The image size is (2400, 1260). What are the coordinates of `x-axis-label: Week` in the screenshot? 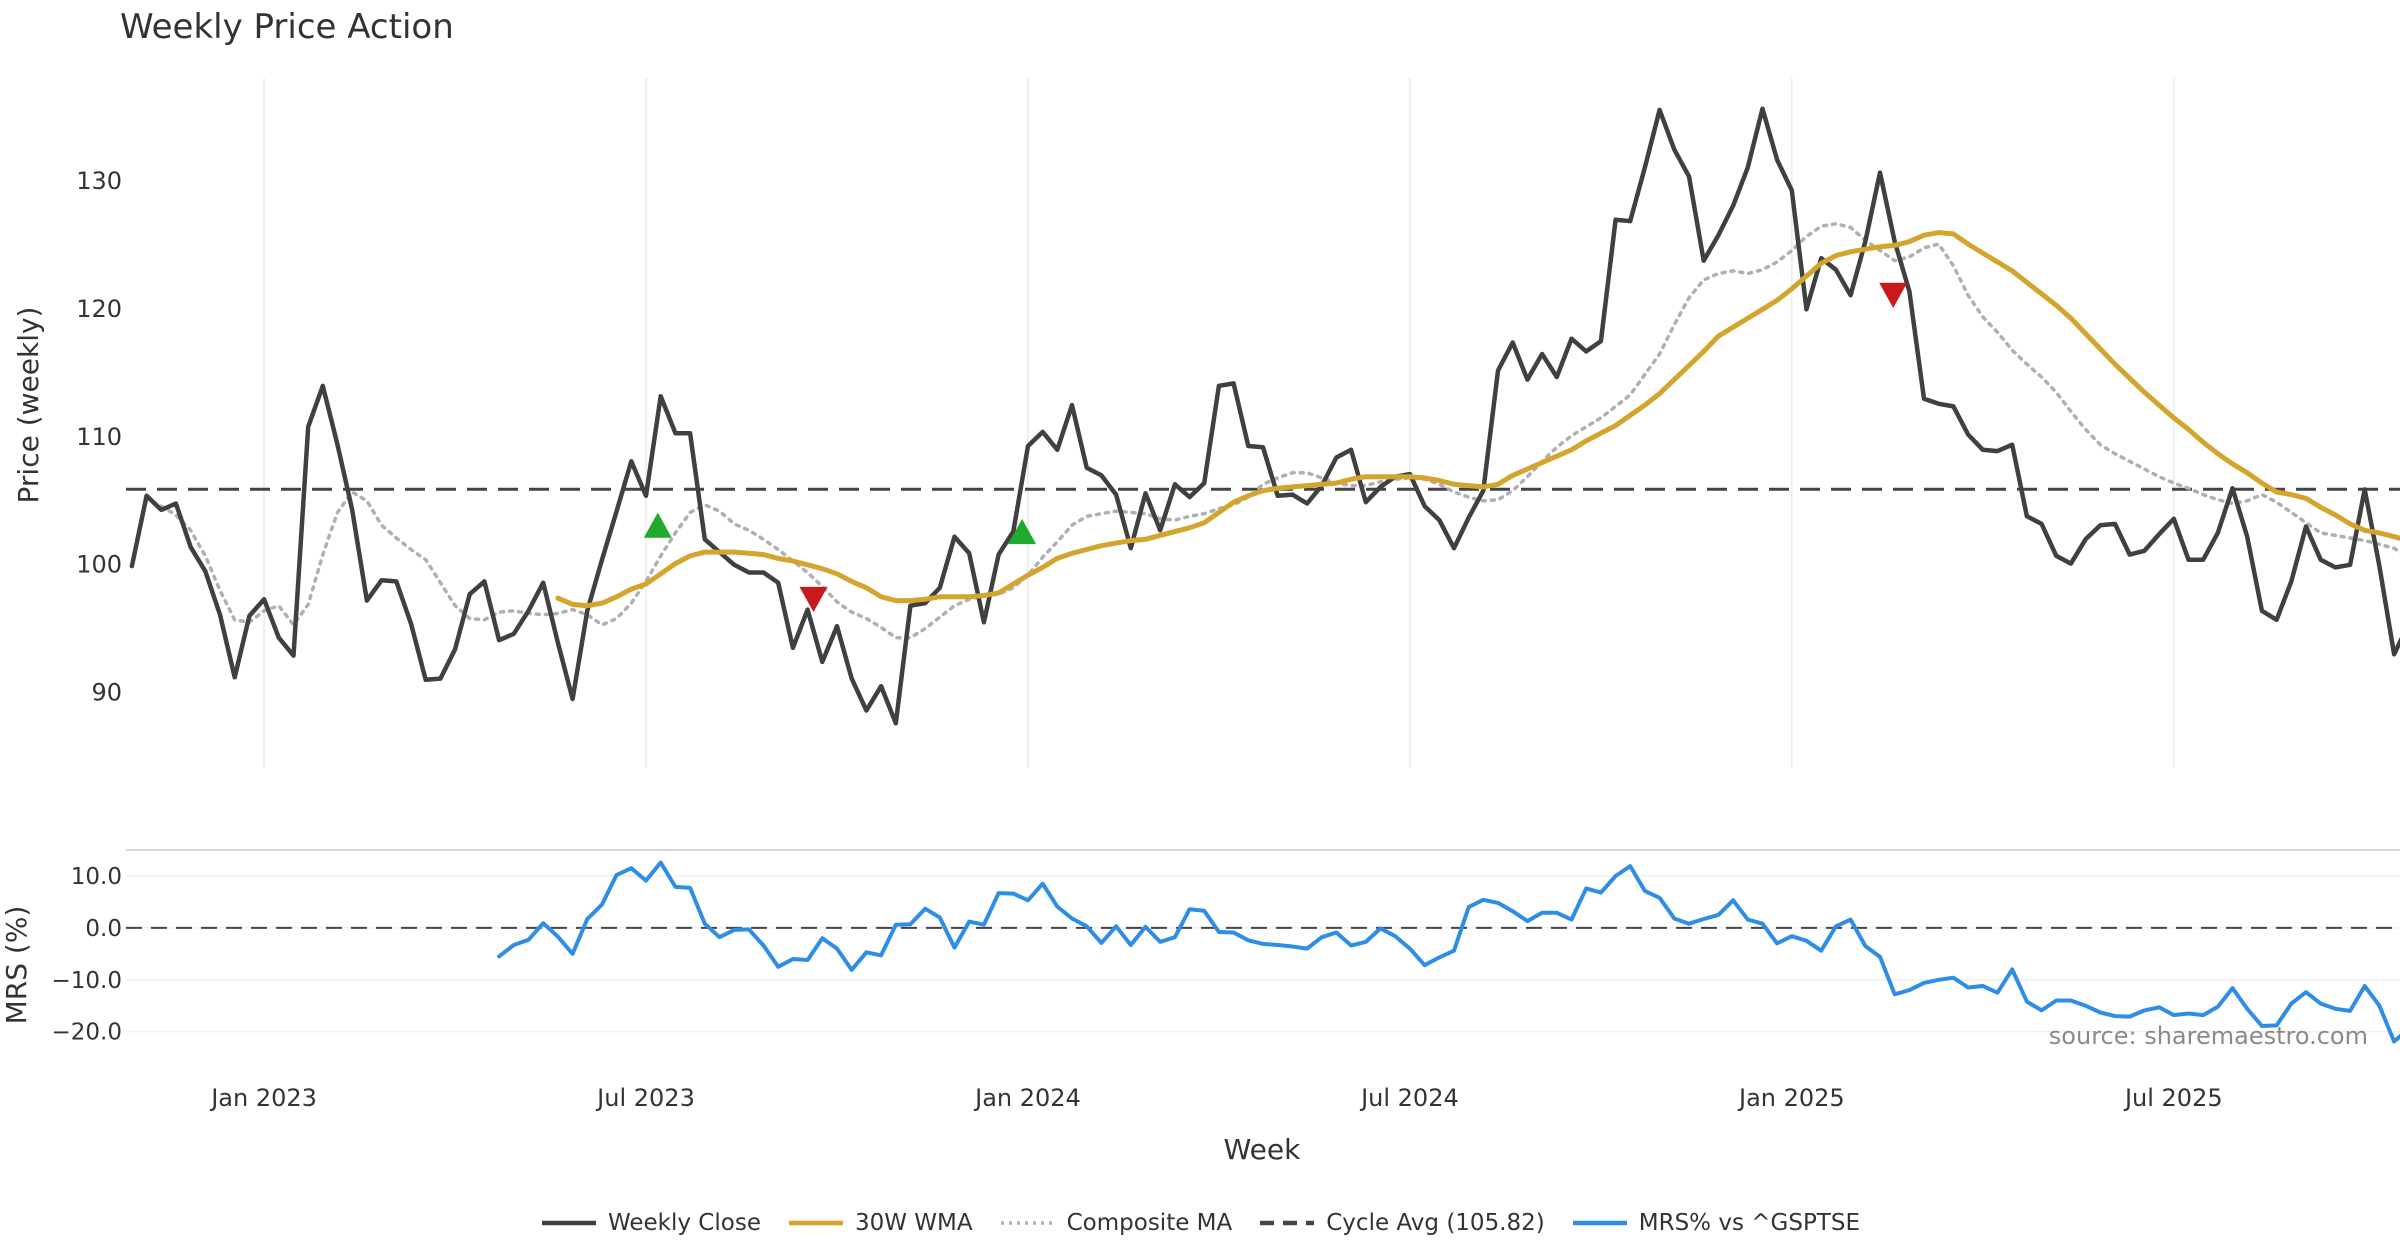 It's located at (1262, 1149).